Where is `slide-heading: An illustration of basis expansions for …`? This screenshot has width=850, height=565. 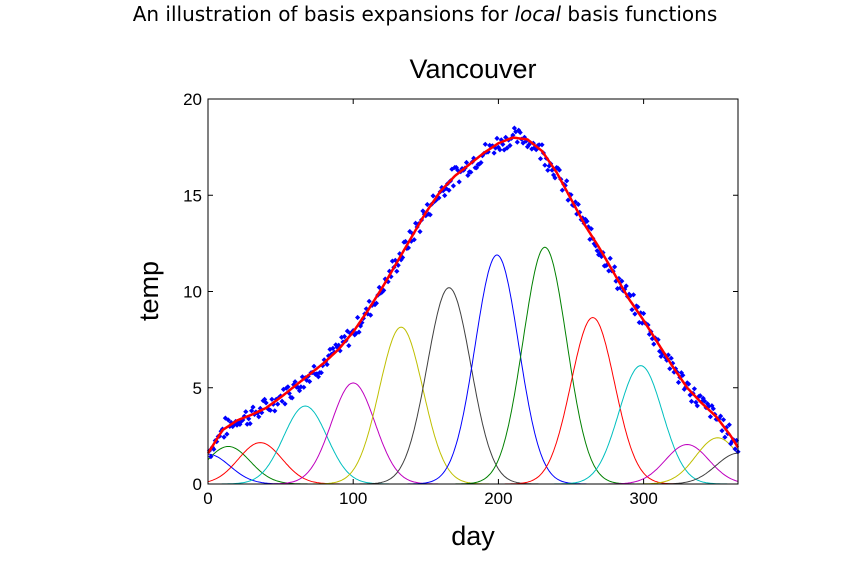 slide-heading: An illustration of basis expansions for … is located at coordinates (425, 14).